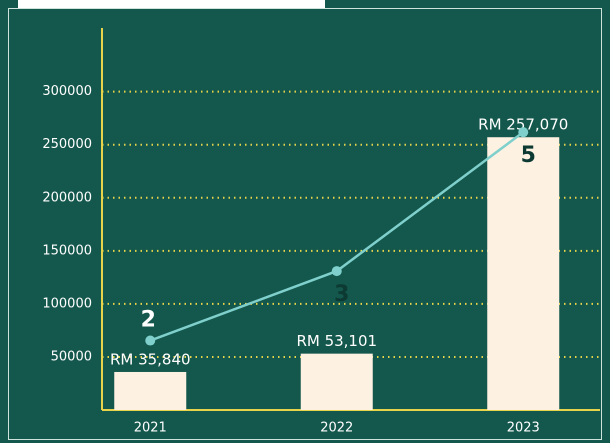 Image resolution: width=610 pixels, height=443 pixels. I want to click on data-label: 2, so click(148, 320).